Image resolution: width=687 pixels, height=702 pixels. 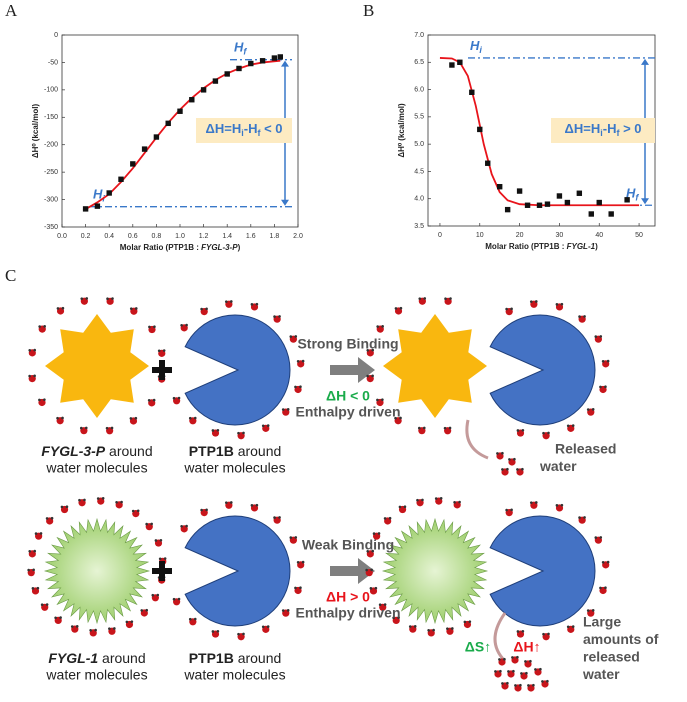 What do you see at coordinates (639, 235) in the screenshot?
I see `x-tick-label: 50` at bounding box center [639, 235].